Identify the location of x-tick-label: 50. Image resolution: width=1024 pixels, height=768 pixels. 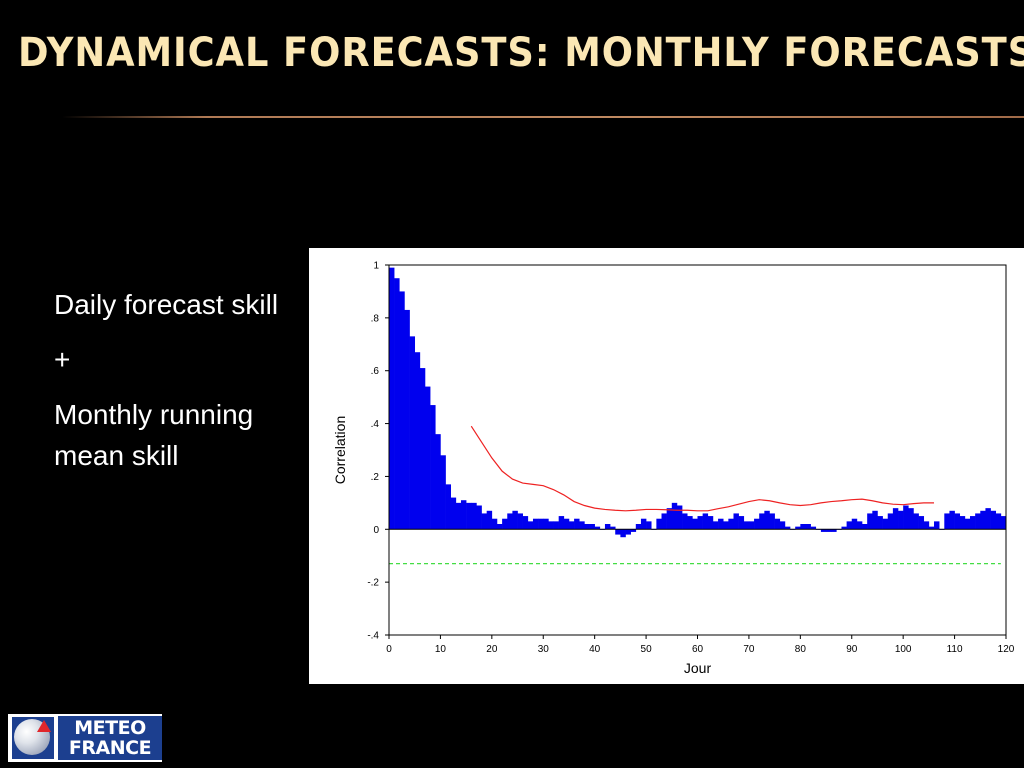
(647, 649).